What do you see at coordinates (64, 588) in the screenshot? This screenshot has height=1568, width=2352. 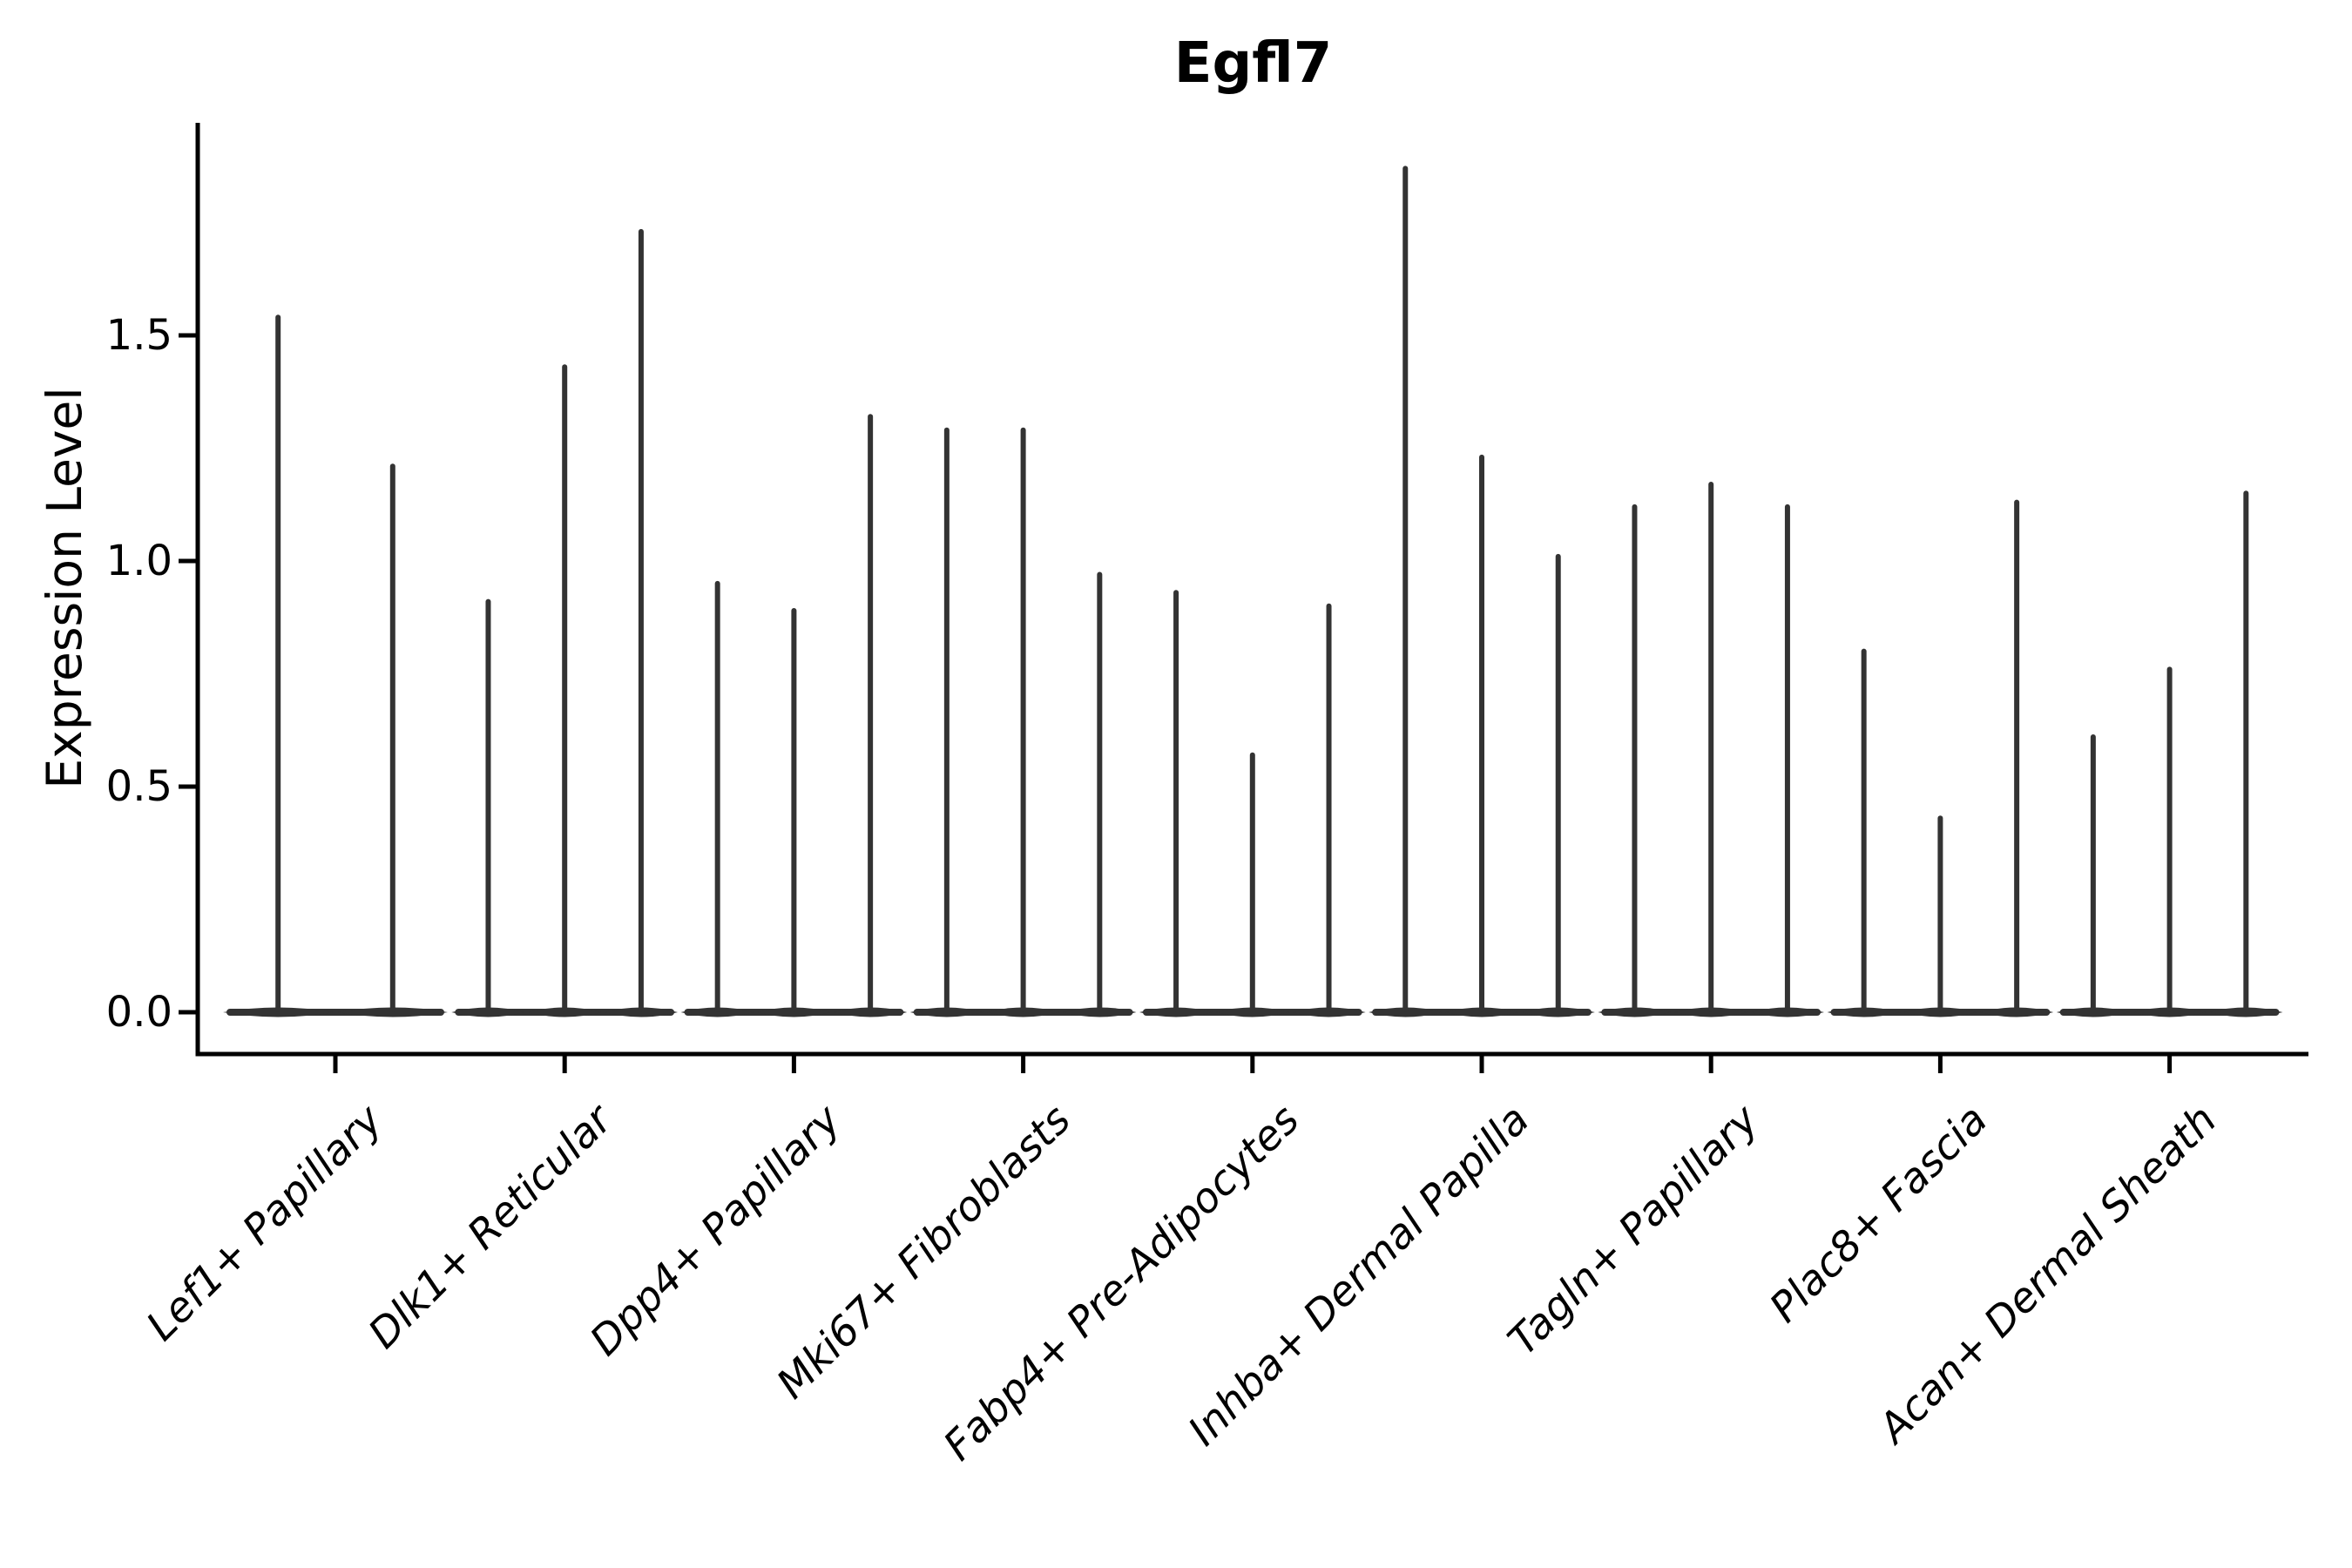 I see `y-axis-label: Expression Level` at bounding box center [64, 588].